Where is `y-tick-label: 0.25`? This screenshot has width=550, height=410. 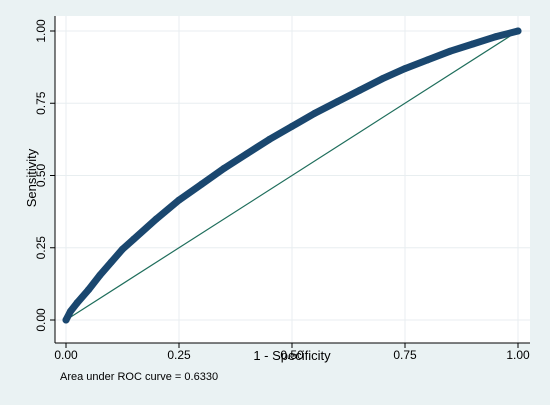 y-tick-label: 0.25 is located at coordinates (41, 248).